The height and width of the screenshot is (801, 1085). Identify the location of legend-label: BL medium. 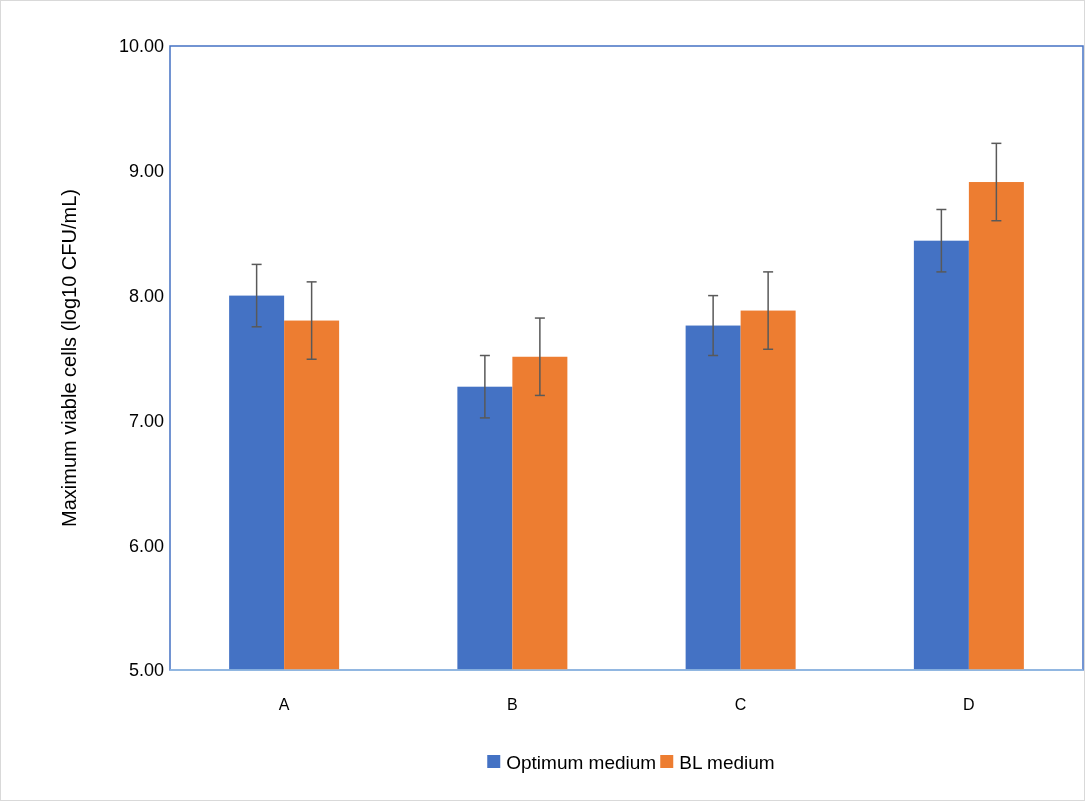
(727, 762).